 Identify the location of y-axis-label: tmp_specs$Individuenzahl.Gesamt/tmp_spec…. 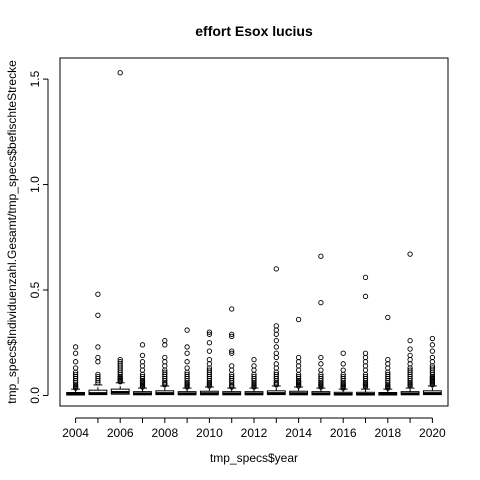
(12, 232).